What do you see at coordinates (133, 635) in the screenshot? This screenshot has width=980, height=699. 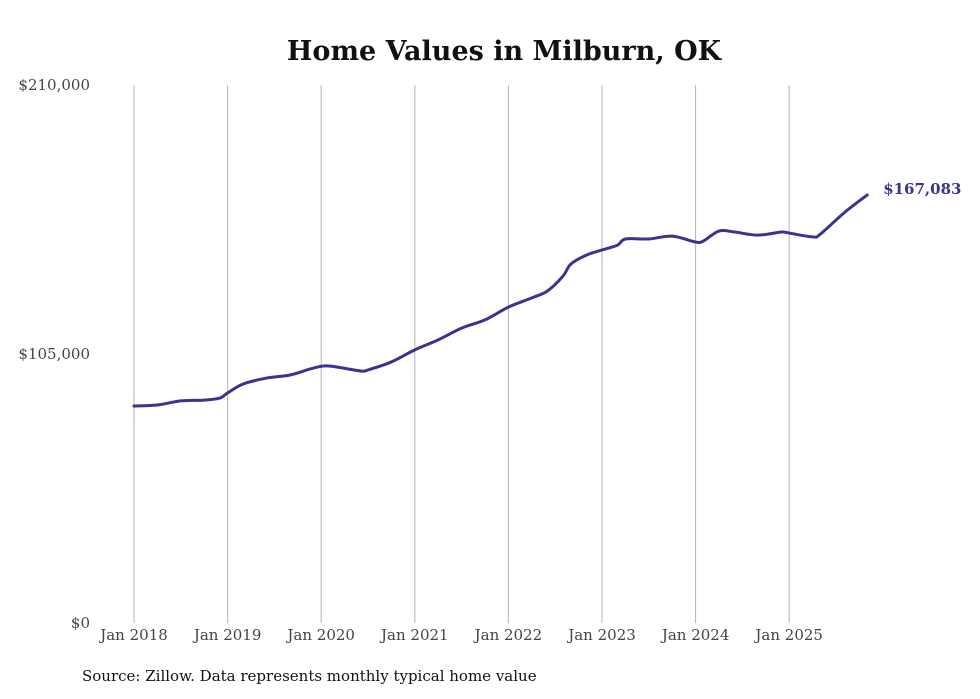 I see `x-tick-label: Jan 2018` at bounding box center [133, 635].